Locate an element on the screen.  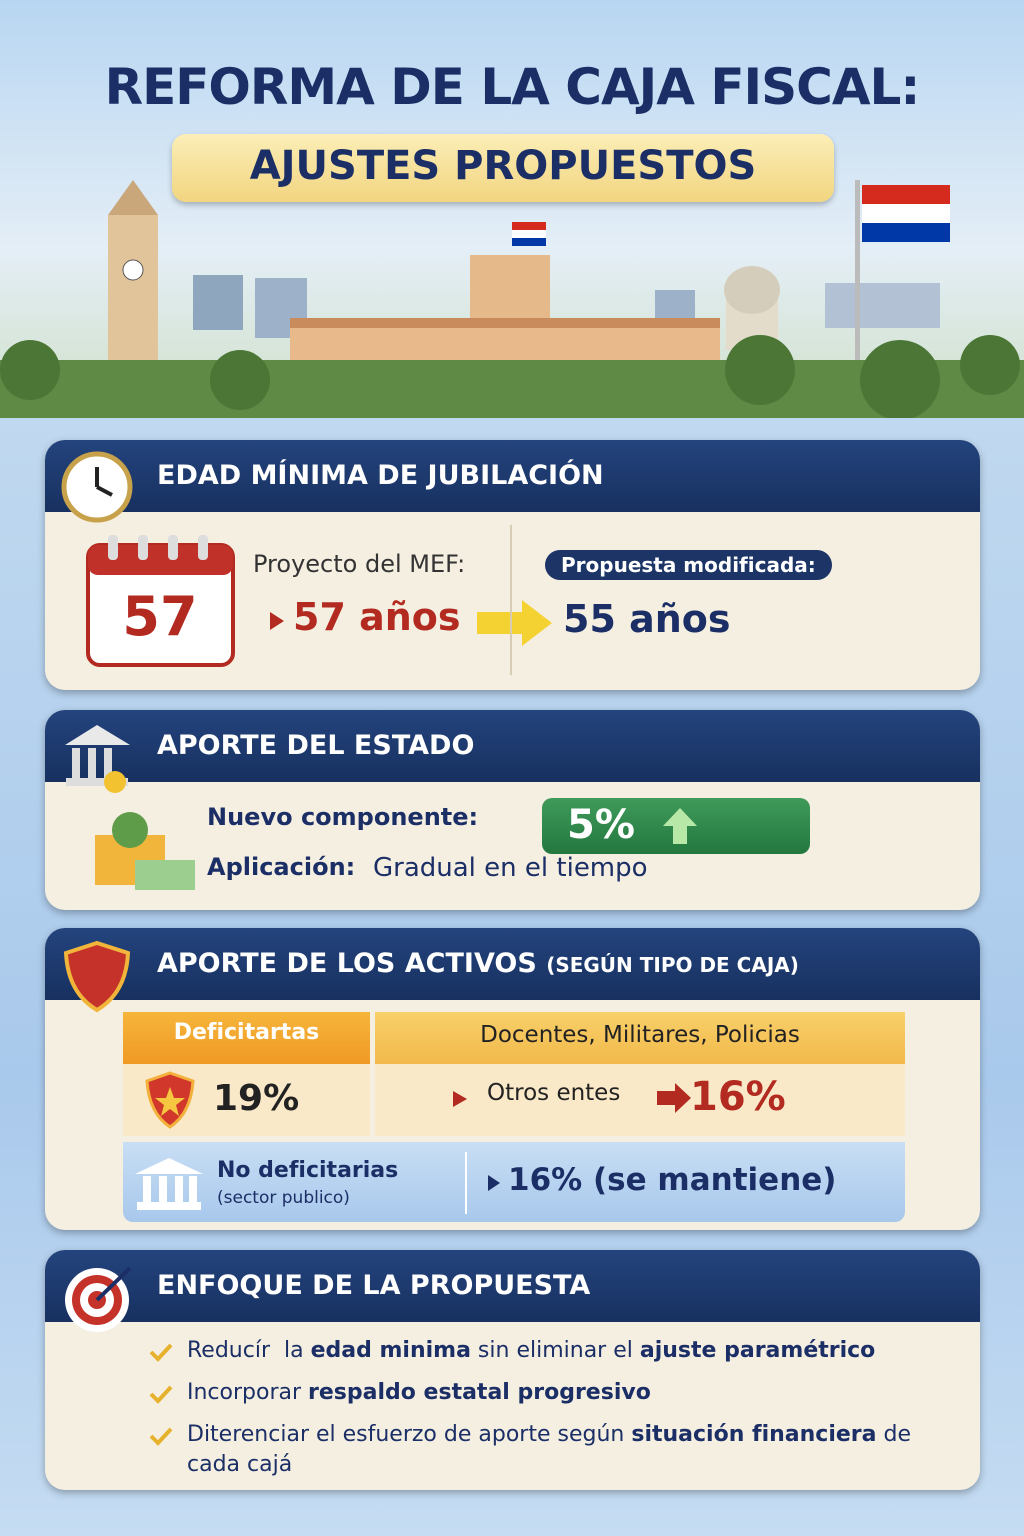
clock-icon is located at coordinates (97, 487).